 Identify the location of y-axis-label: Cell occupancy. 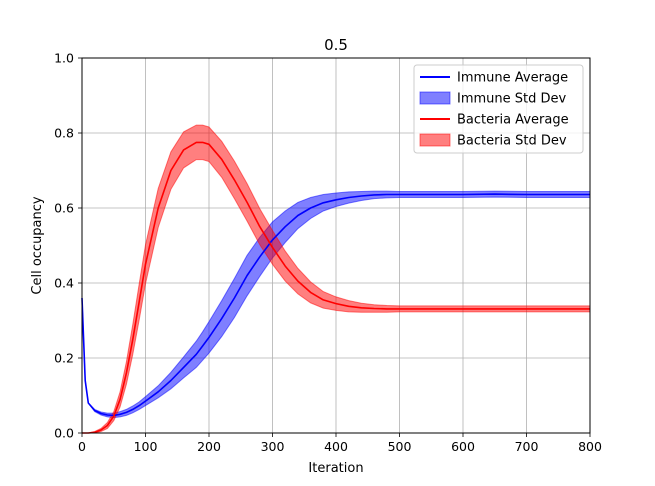
(37, 245).